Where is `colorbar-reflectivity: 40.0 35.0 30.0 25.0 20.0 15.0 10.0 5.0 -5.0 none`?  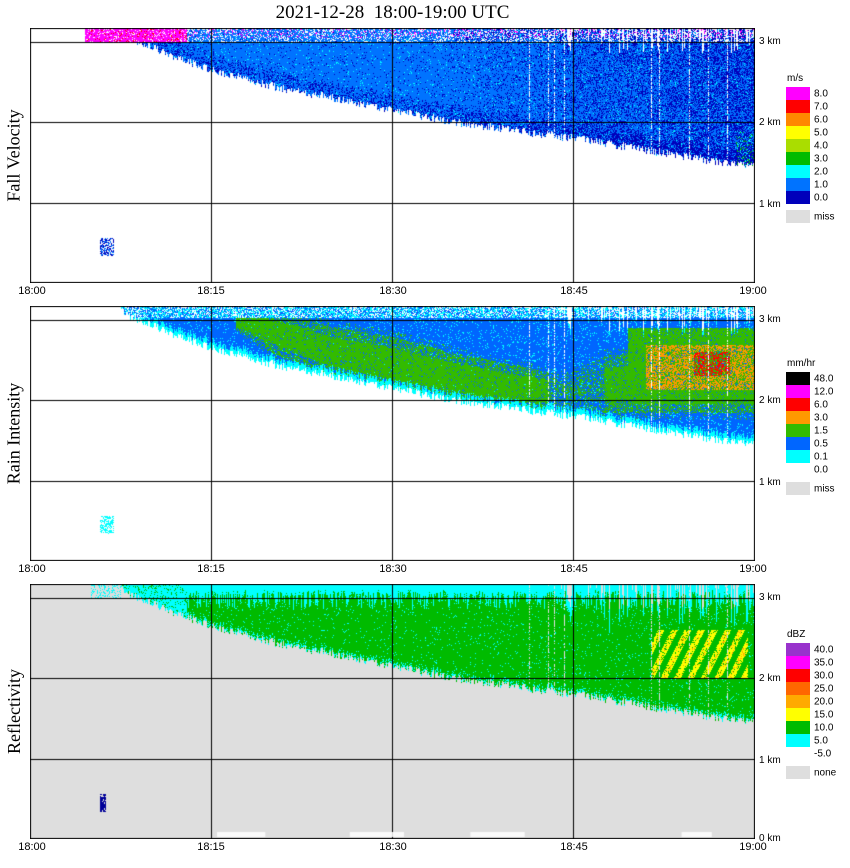 colorbar-reflectivity: 40.0 35.0 30.0 25.0 20.0 15.0 10.0 5.0 -5.0 none is located at coordinates (811, 711).